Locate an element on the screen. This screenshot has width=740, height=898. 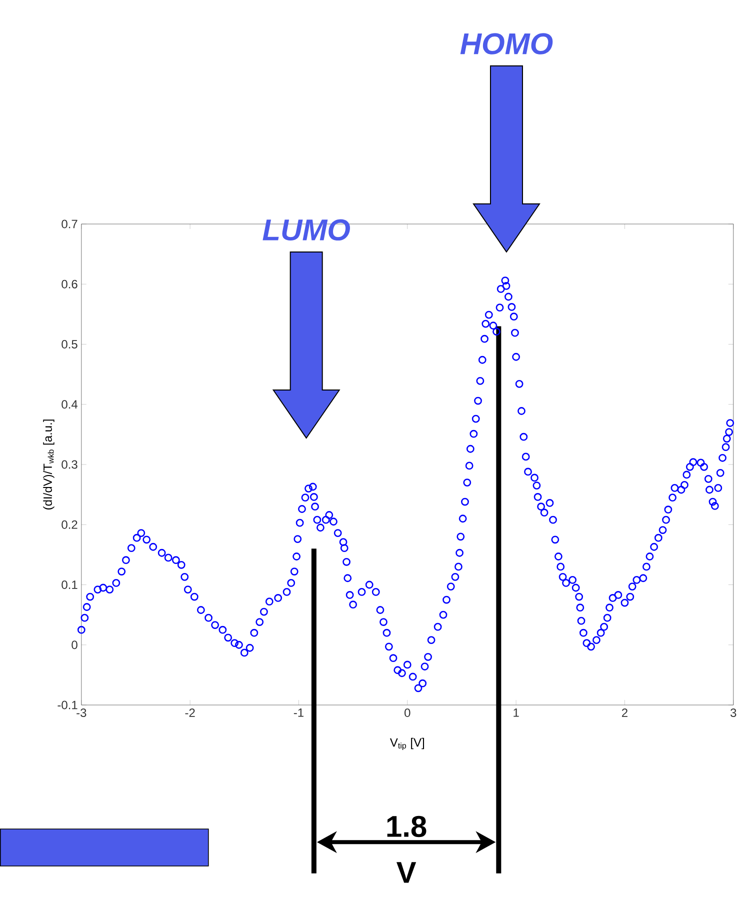
annotation: LUMO is located at coordinates (306, 230).